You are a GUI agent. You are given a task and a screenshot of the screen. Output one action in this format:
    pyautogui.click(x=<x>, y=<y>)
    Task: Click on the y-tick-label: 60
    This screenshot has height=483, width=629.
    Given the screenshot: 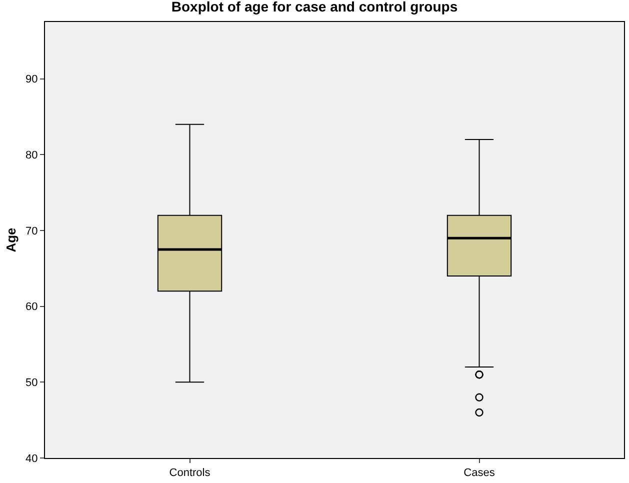 What is the action you would take?
    pyautogui.click(x=32, y=307)
    